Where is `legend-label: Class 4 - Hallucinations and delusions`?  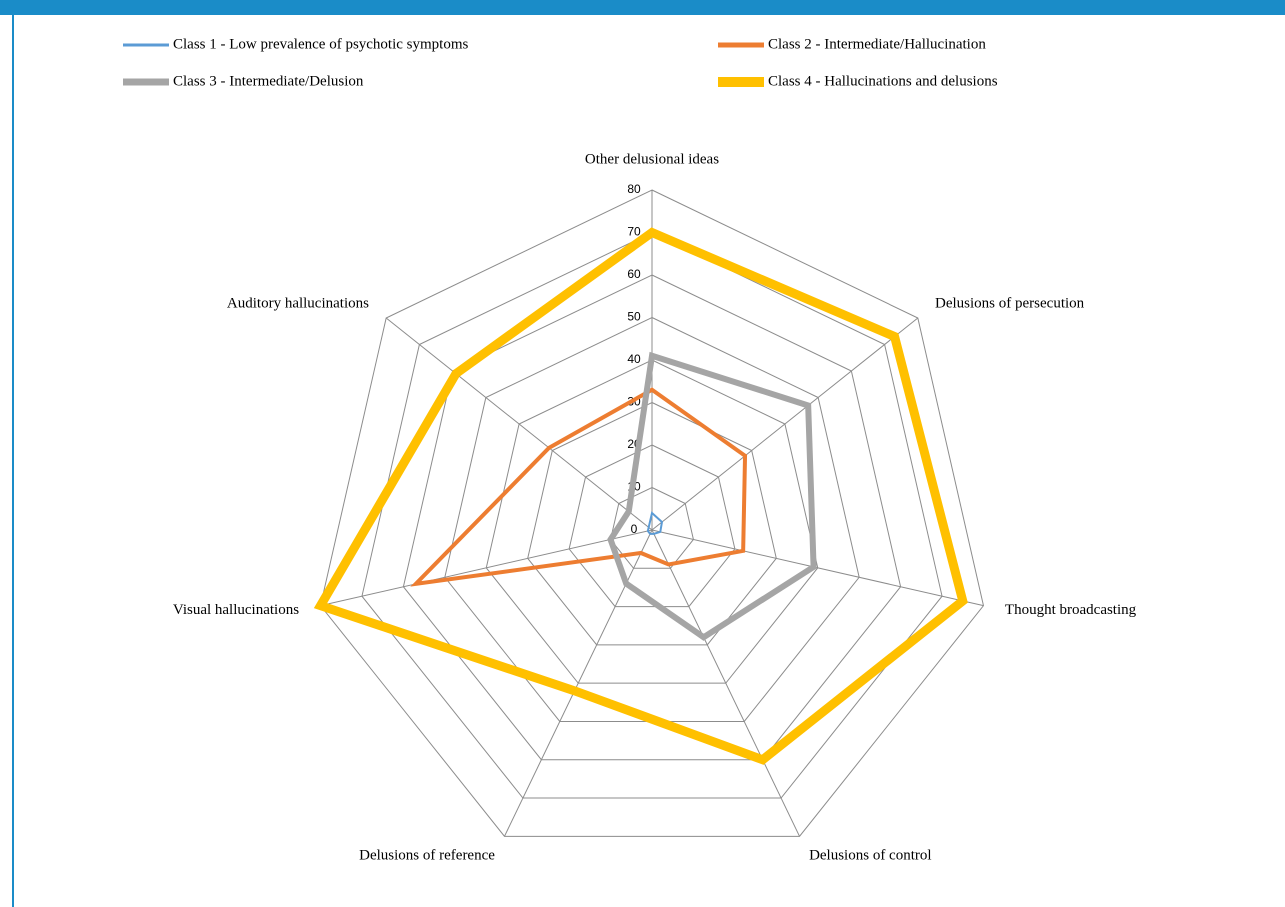
legend-label: Class 4 - Hallucinations and delusions is located at coordinates (883, 81).